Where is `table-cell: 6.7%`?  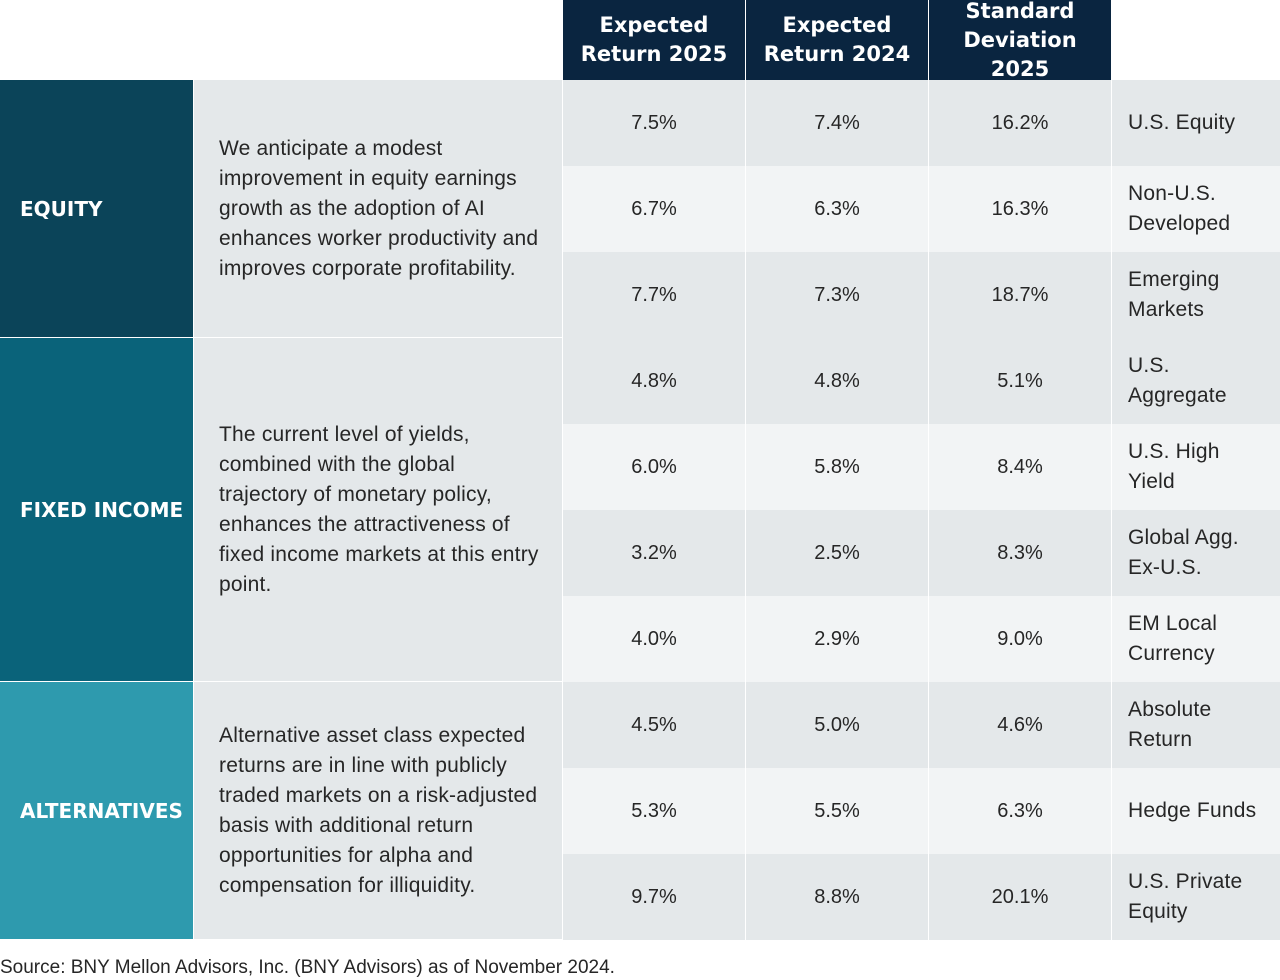 table-cell: 6.7% is located at coordinates (654, 209).